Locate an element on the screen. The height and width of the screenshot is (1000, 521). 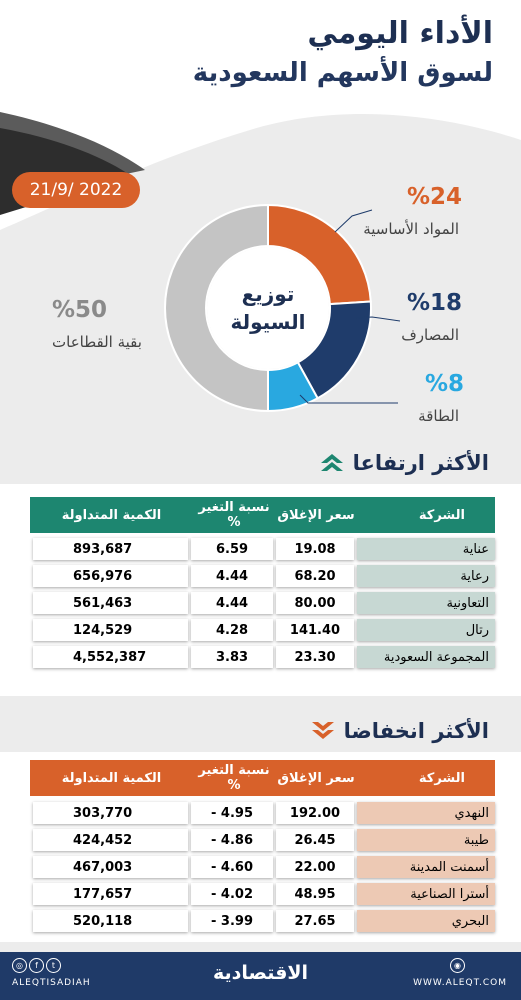
slice-value-materials: %24 is located at coordinates (435, 197).